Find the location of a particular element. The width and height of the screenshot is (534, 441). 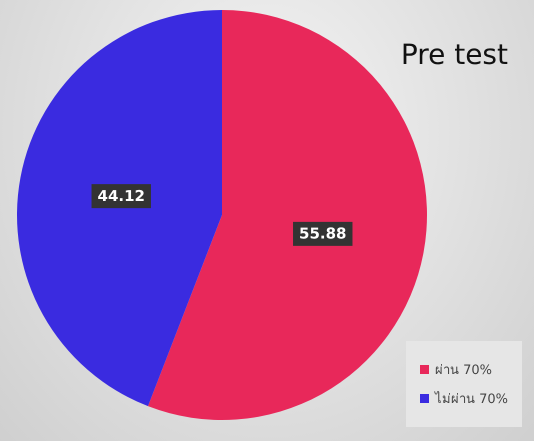

legend-label: ผ่าน 70% is located at coordinates (463, 371).